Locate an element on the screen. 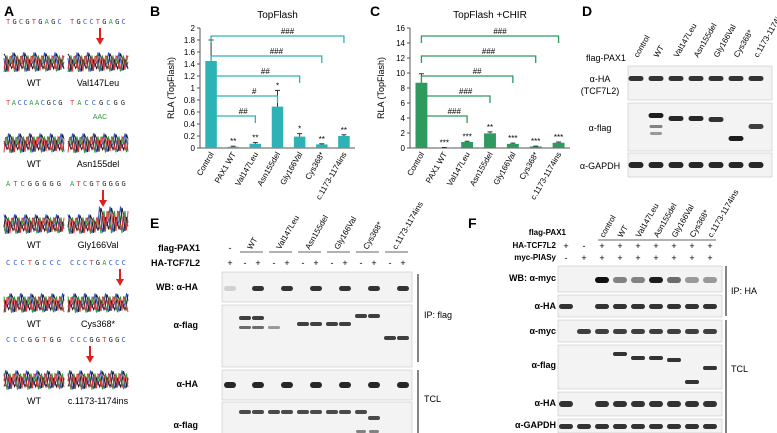 This screenshot has width=777, height=433. y-tick-label: 0.6 is located at coordinates (190, 112).